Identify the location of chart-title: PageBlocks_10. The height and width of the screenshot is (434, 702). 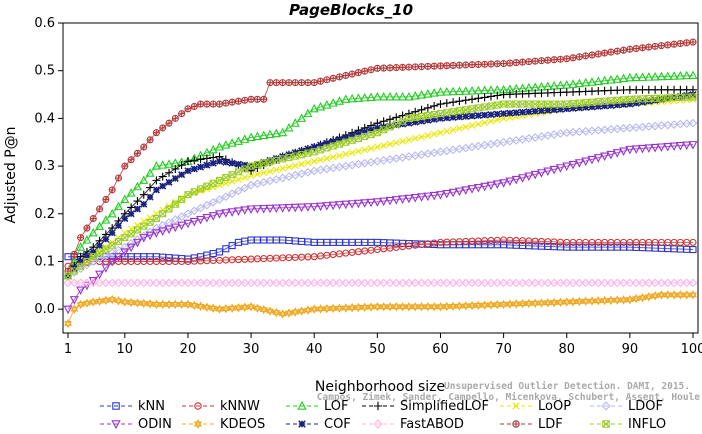
(351, 10).